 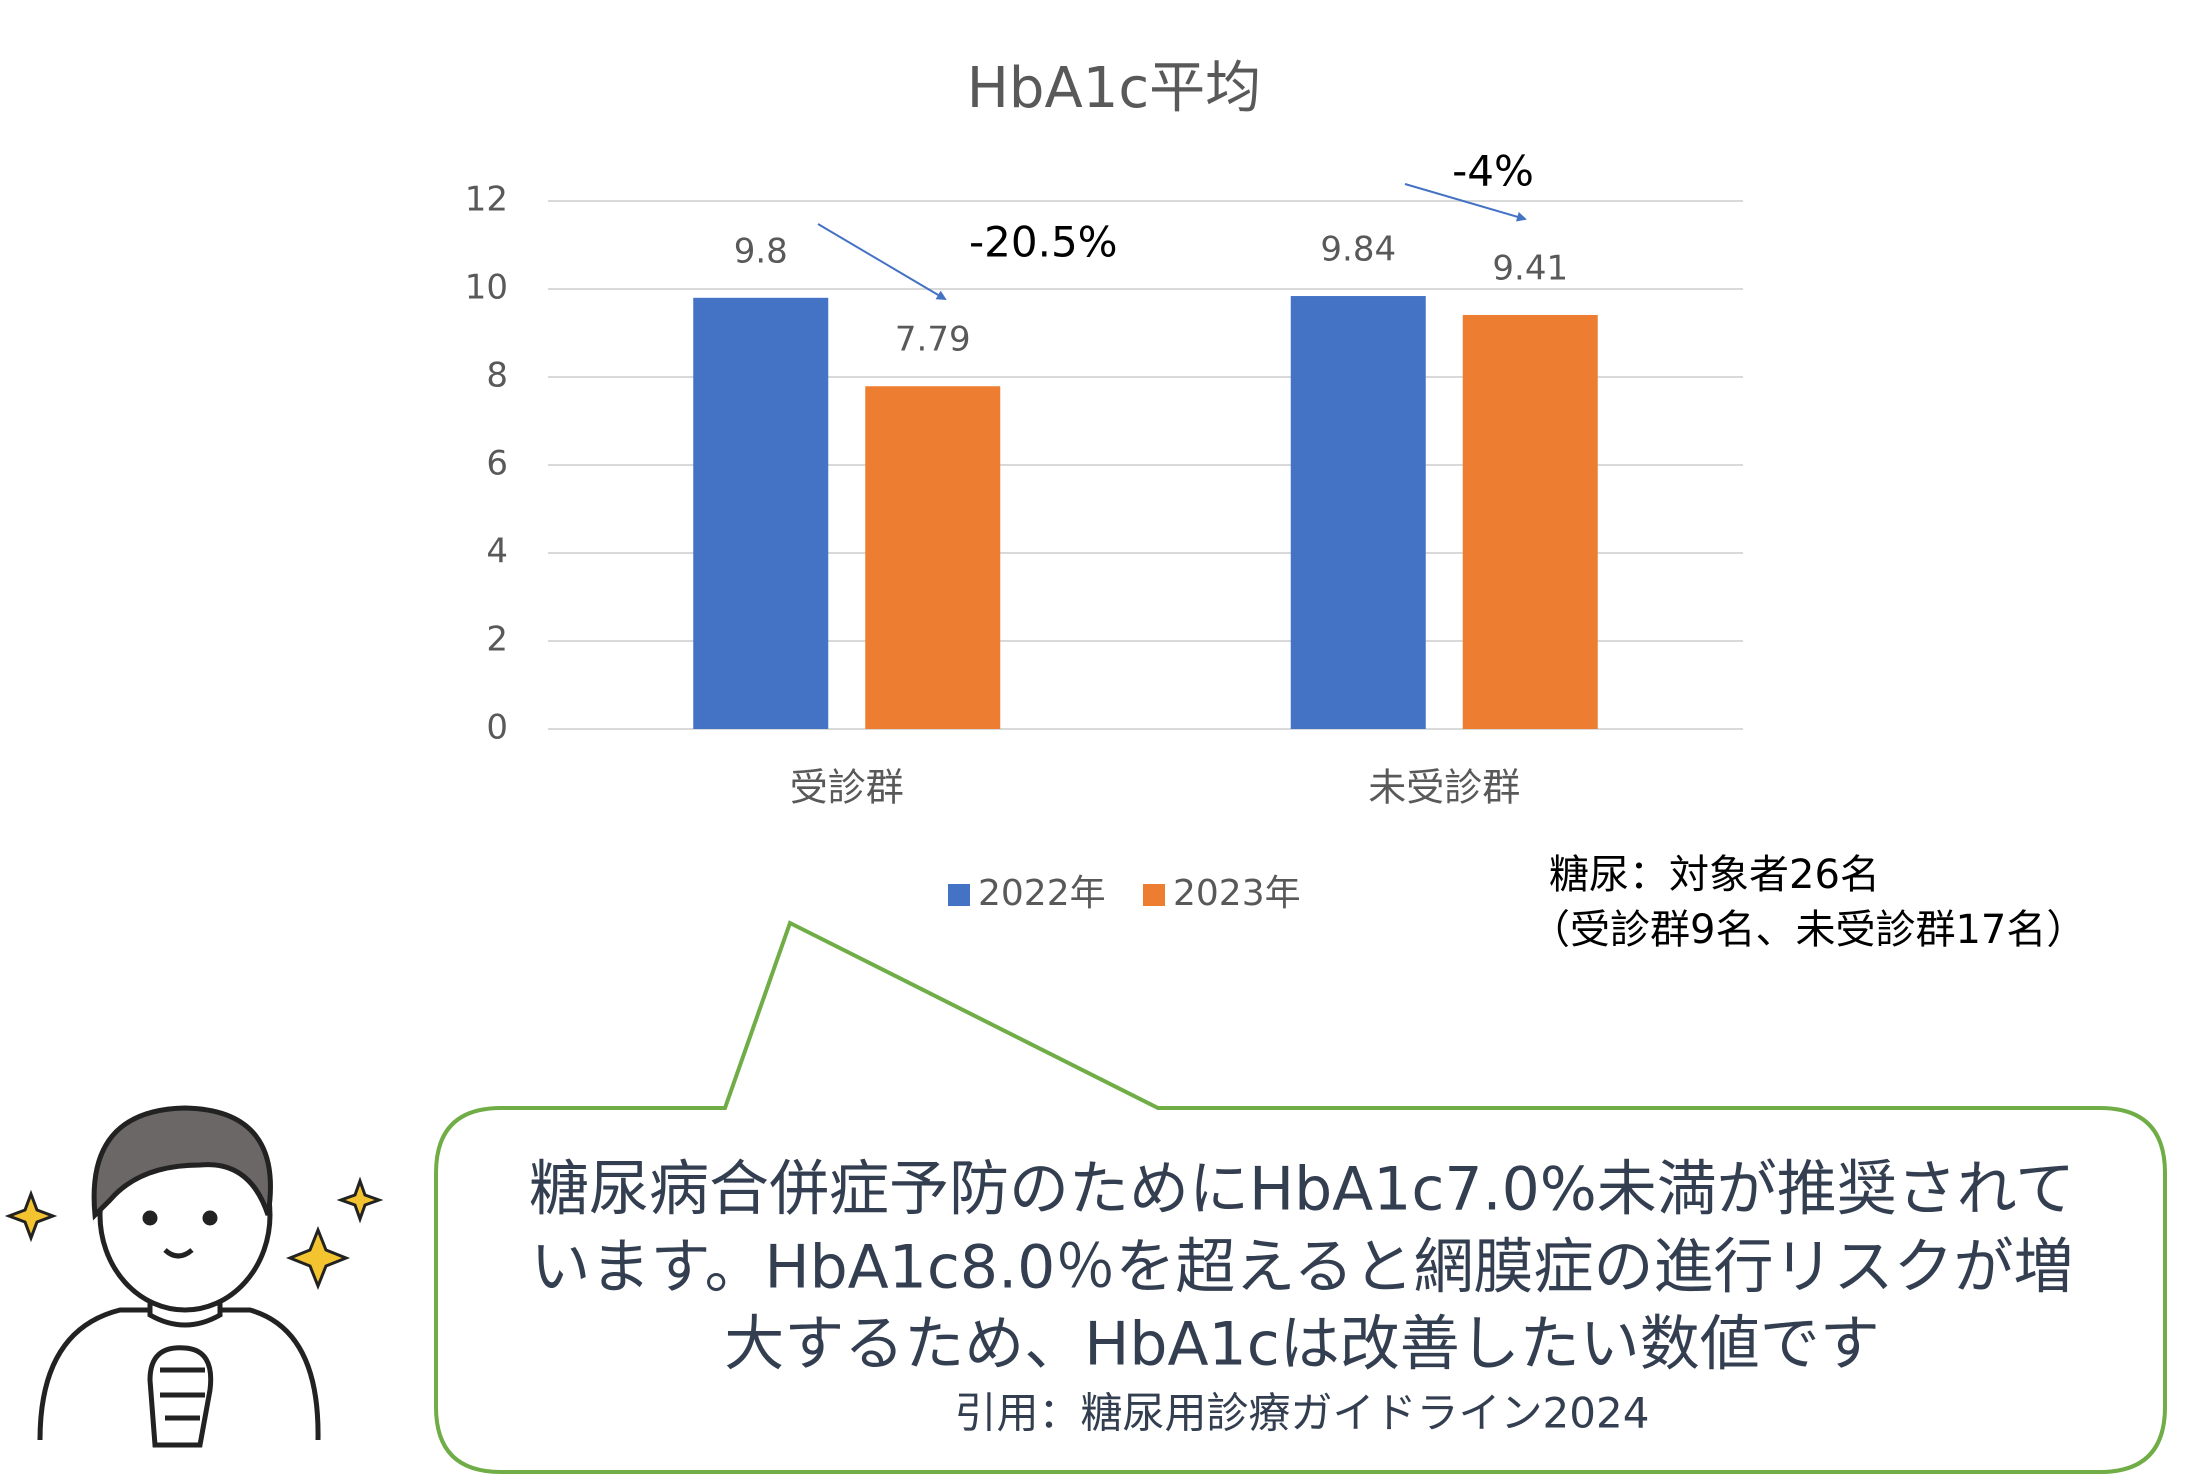 I want to click on y-tick-label: 4, so click(x=497, y=552).